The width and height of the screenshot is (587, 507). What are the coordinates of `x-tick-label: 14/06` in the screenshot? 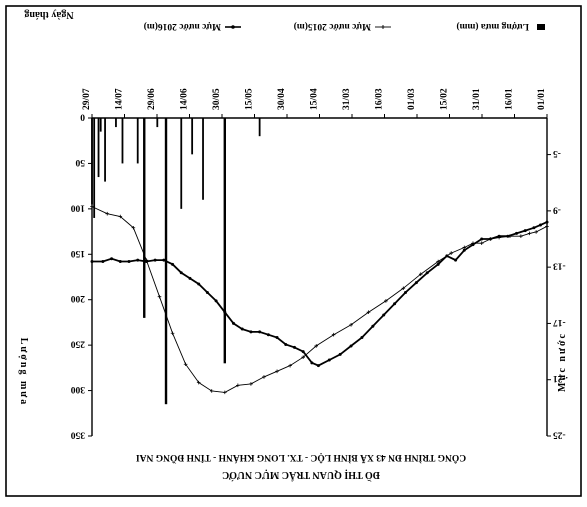 It's located at (185, 99).